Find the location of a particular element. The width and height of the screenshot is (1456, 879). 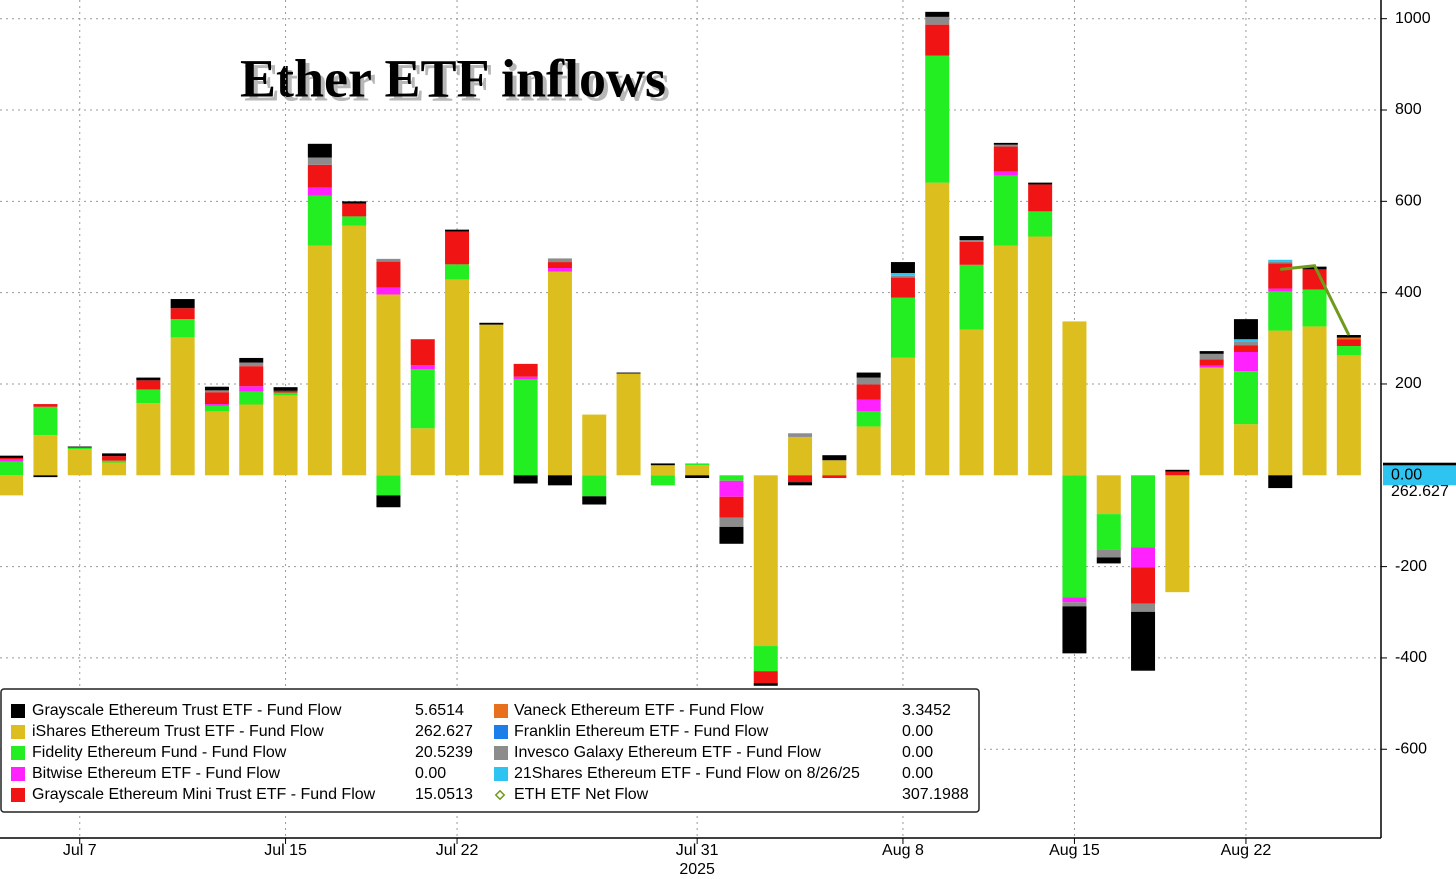

x-tick-label: Jul 22 is located at coordinates (457, 850).